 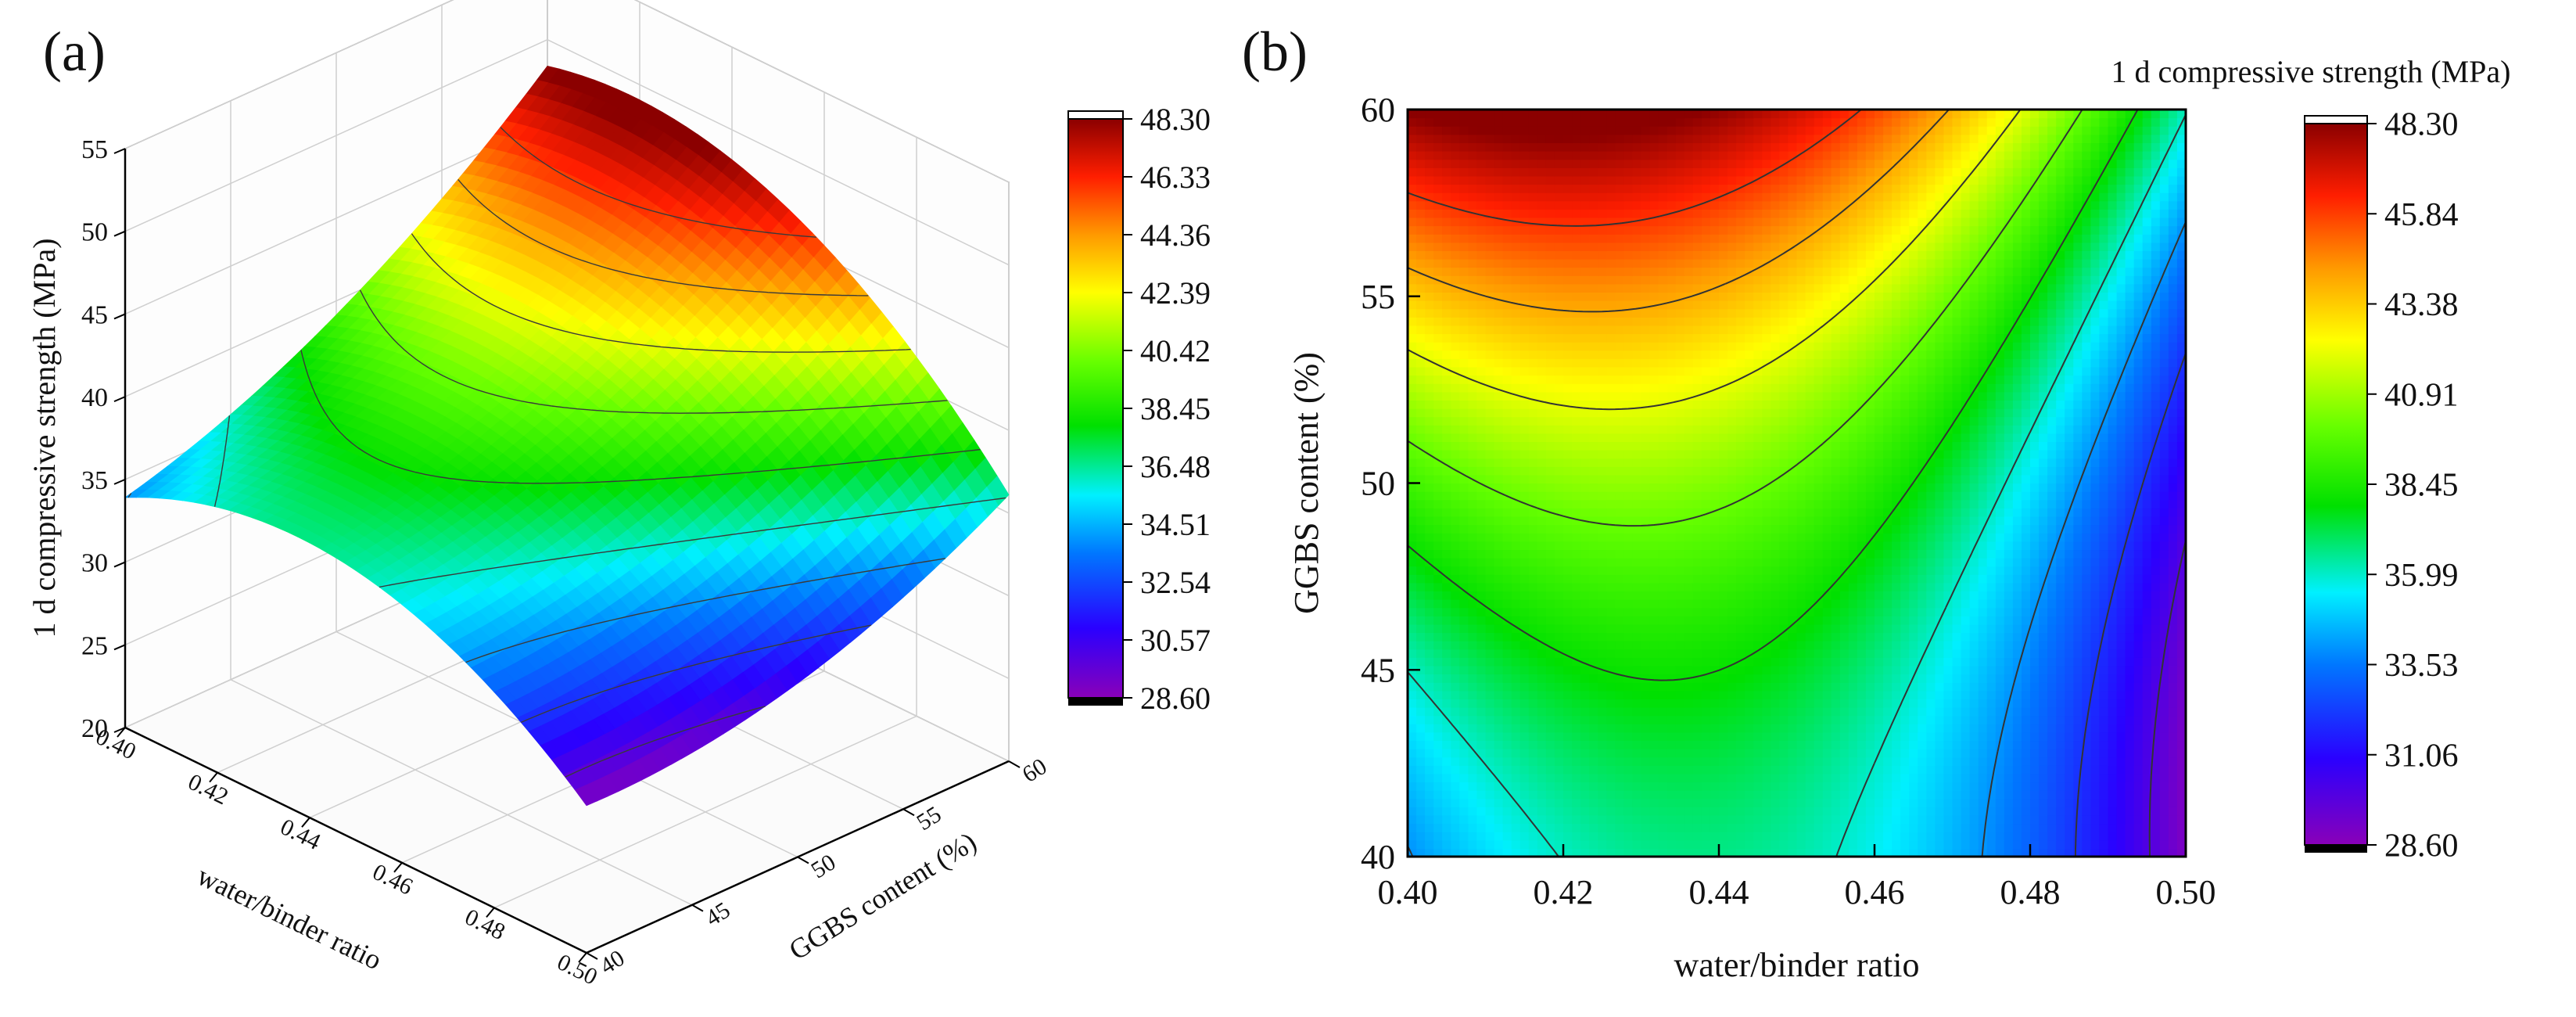 What do you see at coordinates (1175, 698) in the screenshot?
I see `colorbar-tick-label: 28.60` at bounding box center [1175, 698].